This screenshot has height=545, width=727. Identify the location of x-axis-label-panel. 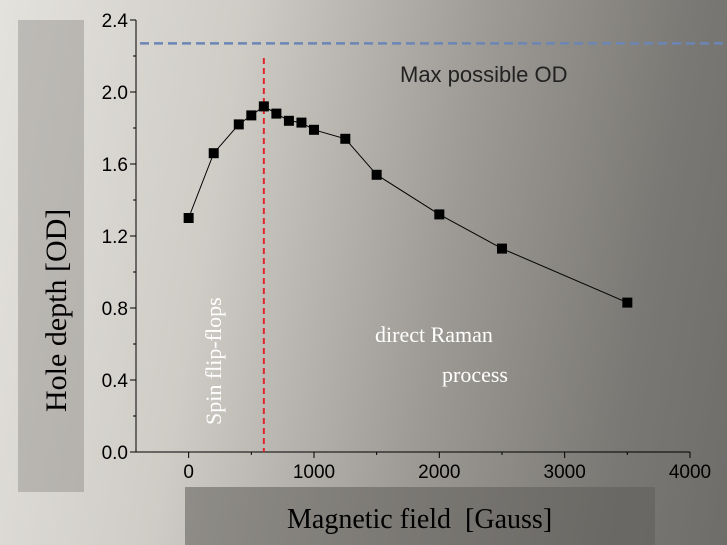
(420, 516).